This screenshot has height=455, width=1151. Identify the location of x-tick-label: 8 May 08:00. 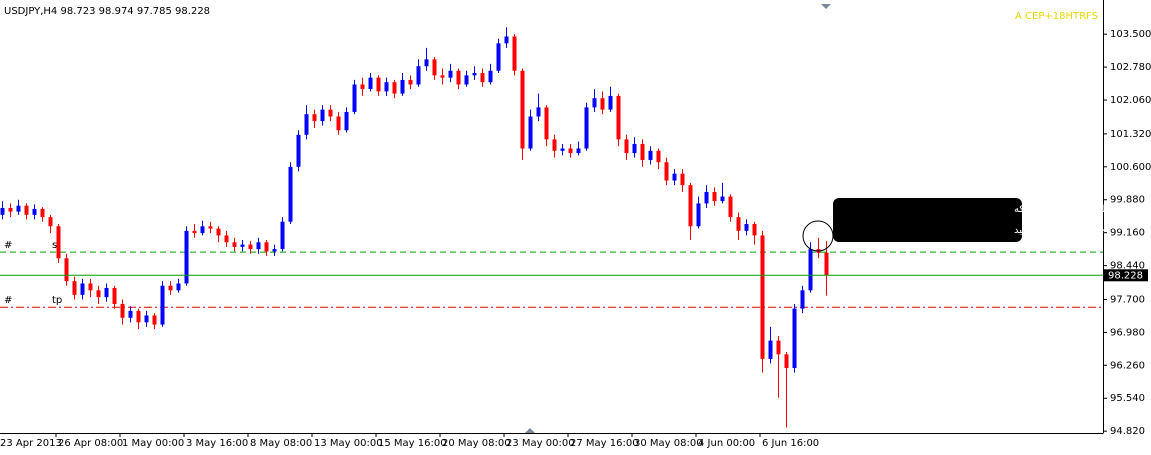
(281, 443).